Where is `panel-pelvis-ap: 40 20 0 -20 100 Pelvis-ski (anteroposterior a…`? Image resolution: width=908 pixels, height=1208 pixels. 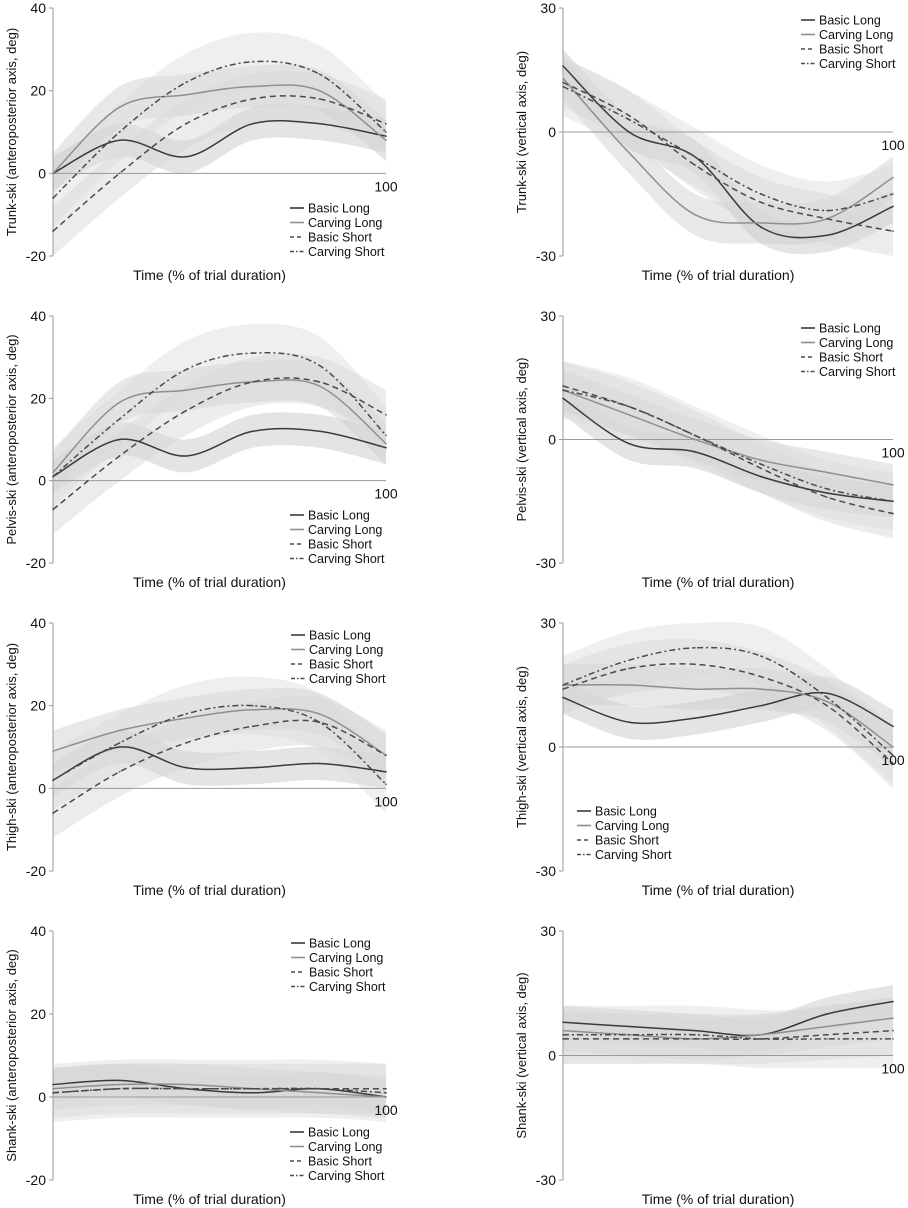 panel-pelvis-ap: 40 20 0 -20 100 Pelvis-ski (anteroposterior a… is located at coordinates (201, 449).